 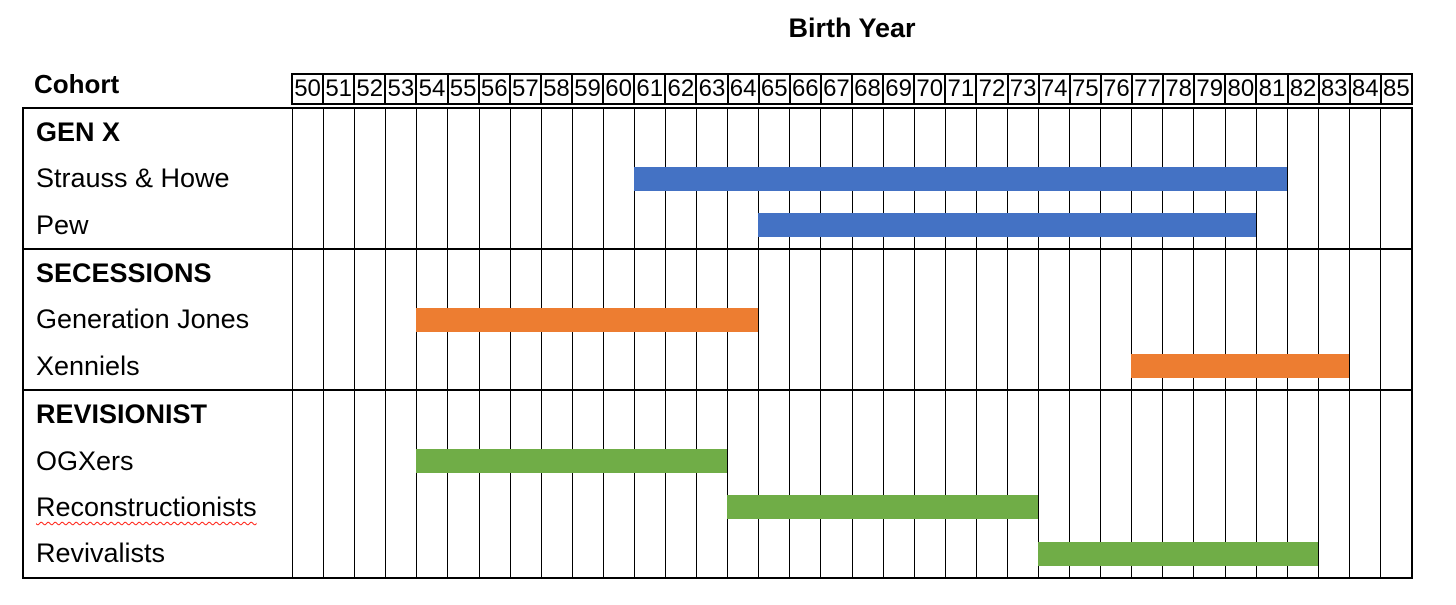 What do you see at coordinates (1211, 89) in the screenshot?
I see `year-tick-label: 79` at bounding box center [1211, 89].